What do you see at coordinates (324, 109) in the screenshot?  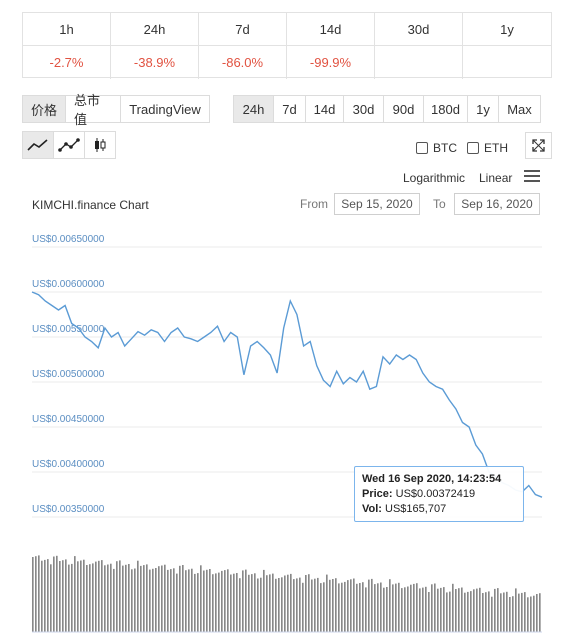 I see `range-14d-button: 14d` at bounding box center [324, 109].